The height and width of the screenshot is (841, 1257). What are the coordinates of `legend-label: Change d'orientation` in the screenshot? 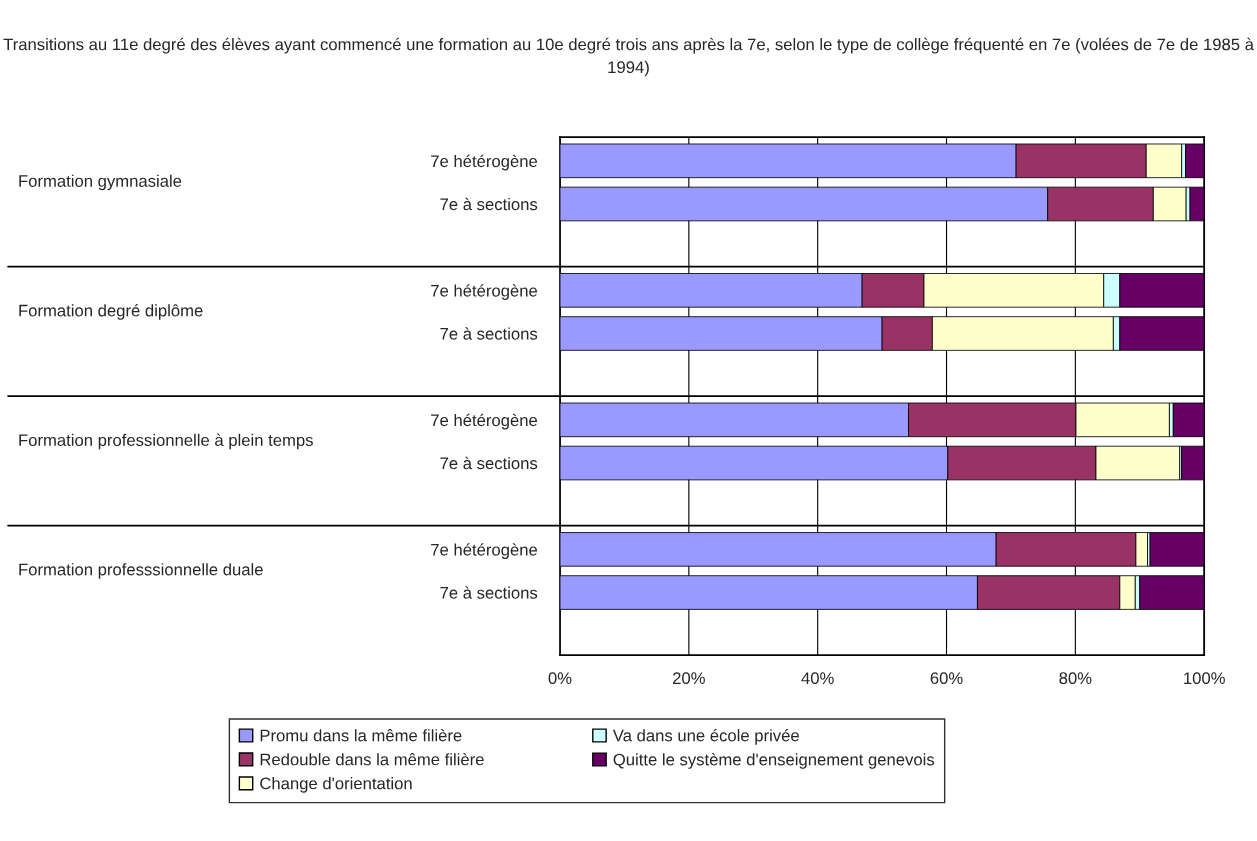 It's located at (336, 785).